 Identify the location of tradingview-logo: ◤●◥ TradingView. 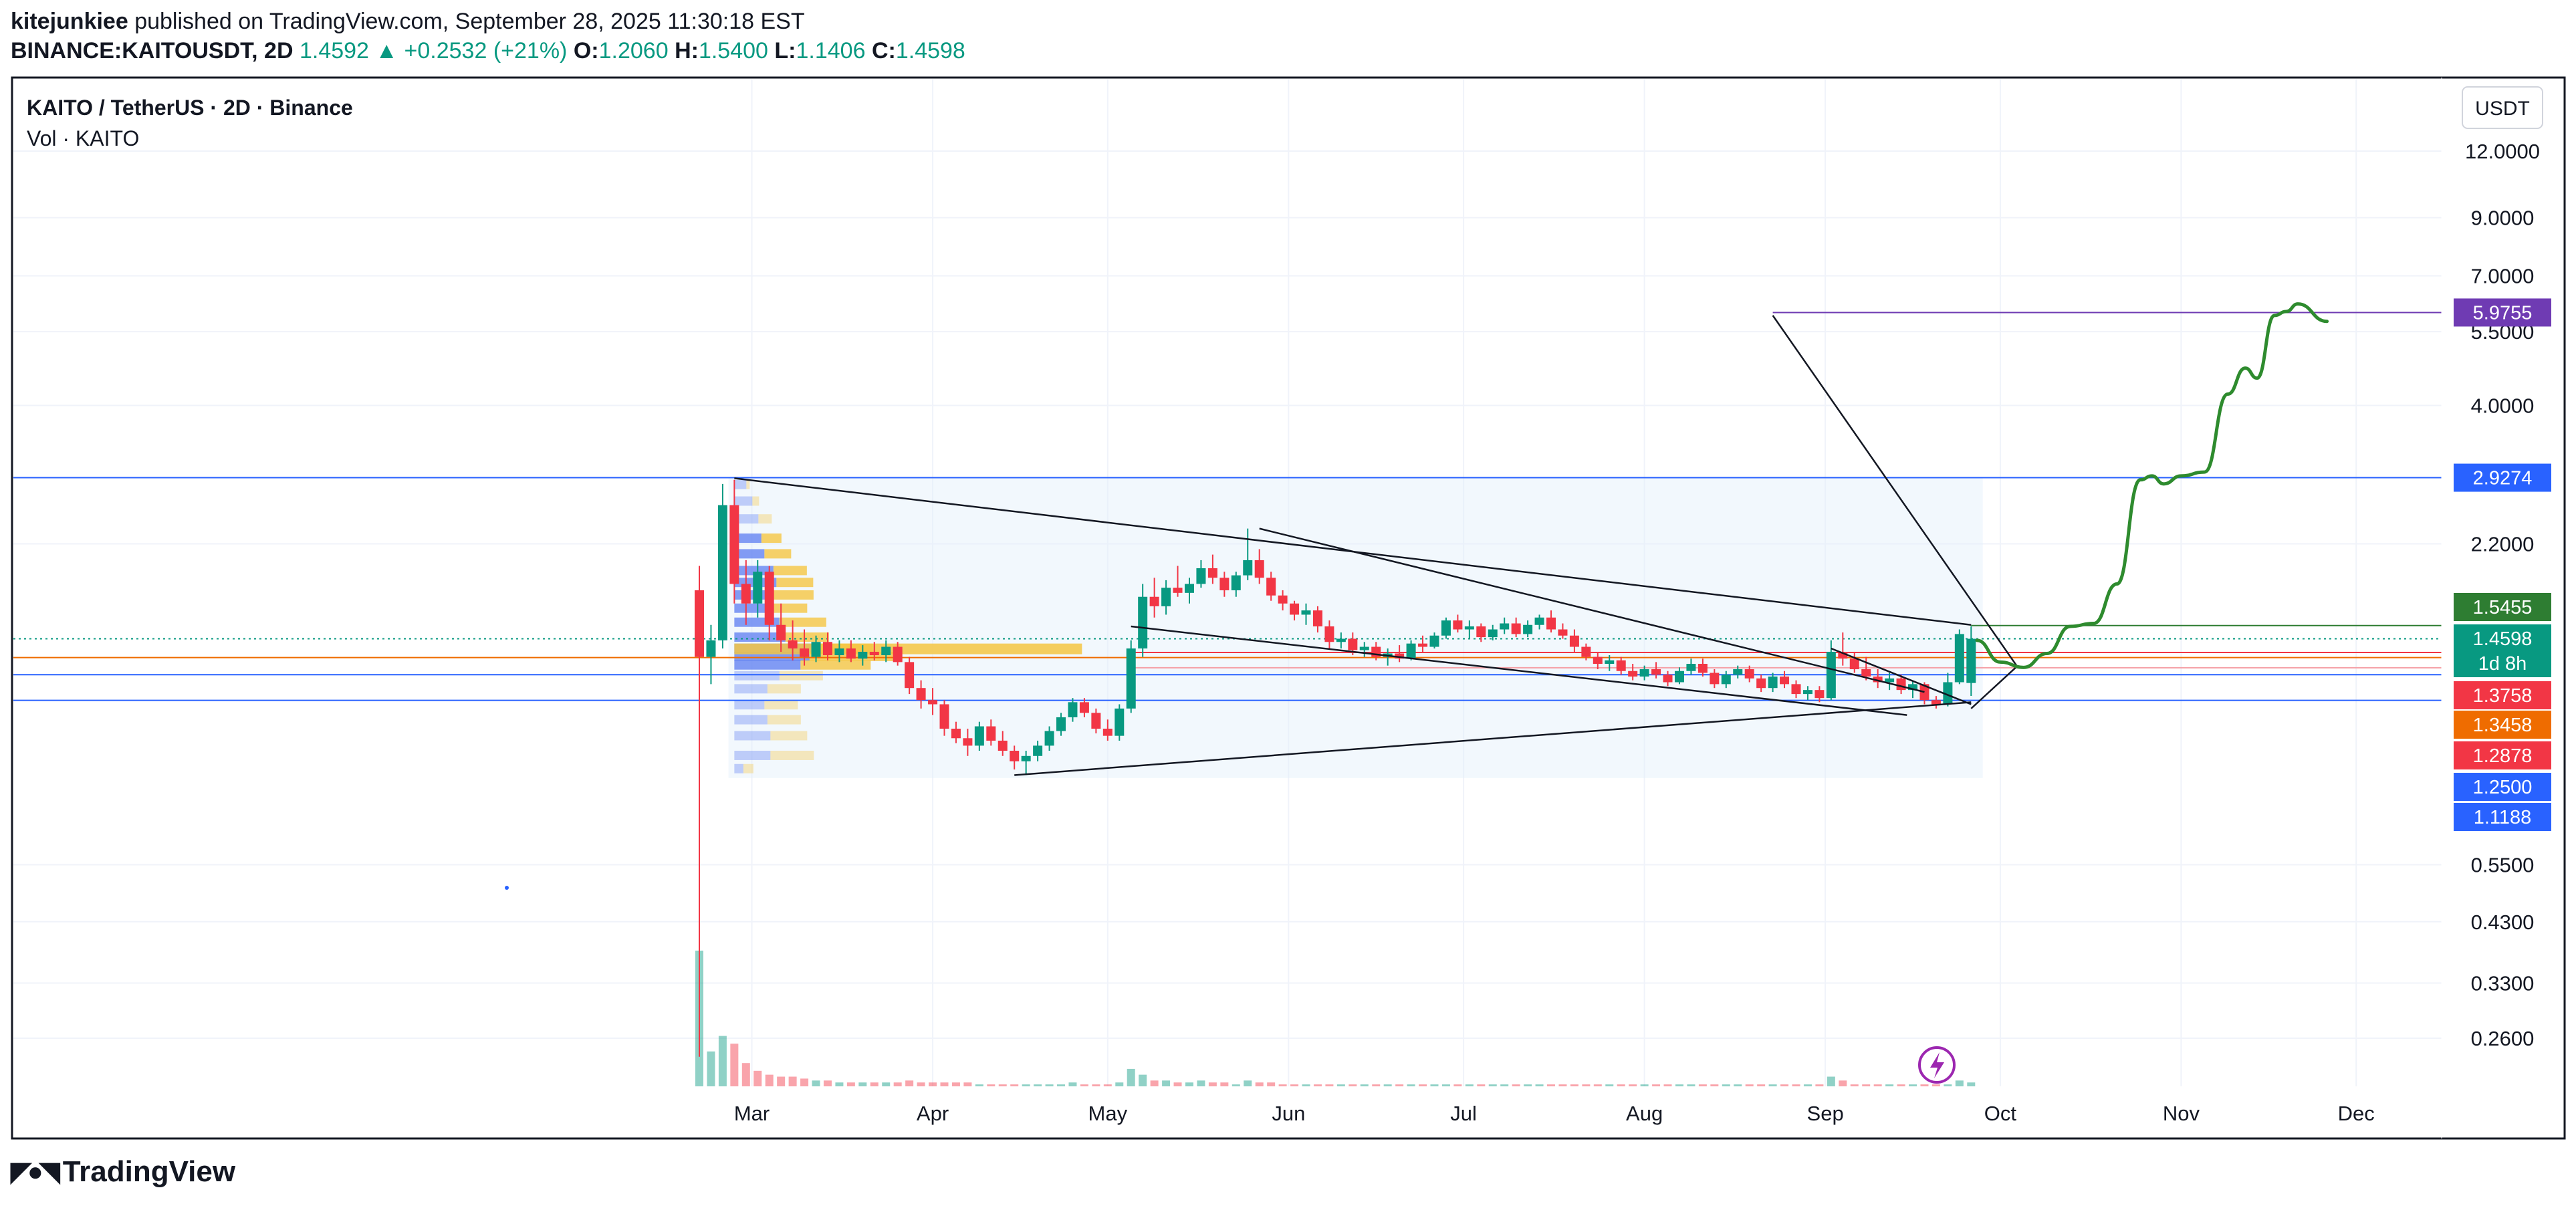
(123, 1172).